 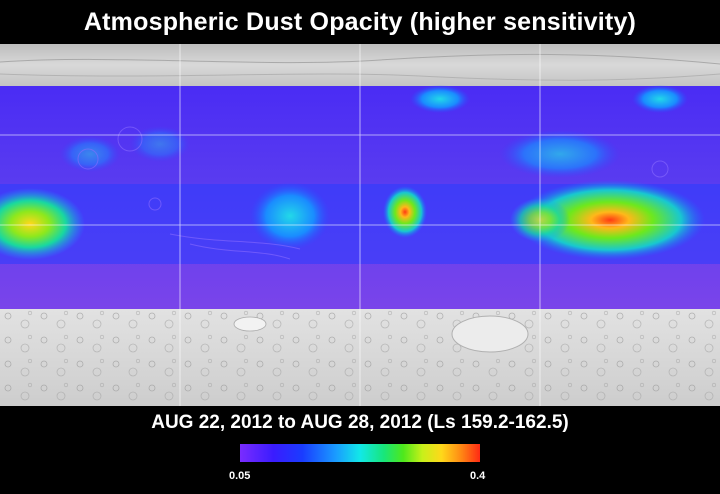 What do you see at coordinates (42, 224) in the screenshot?
I see `dust-hotspot-west` at bounding box center [42, 224].